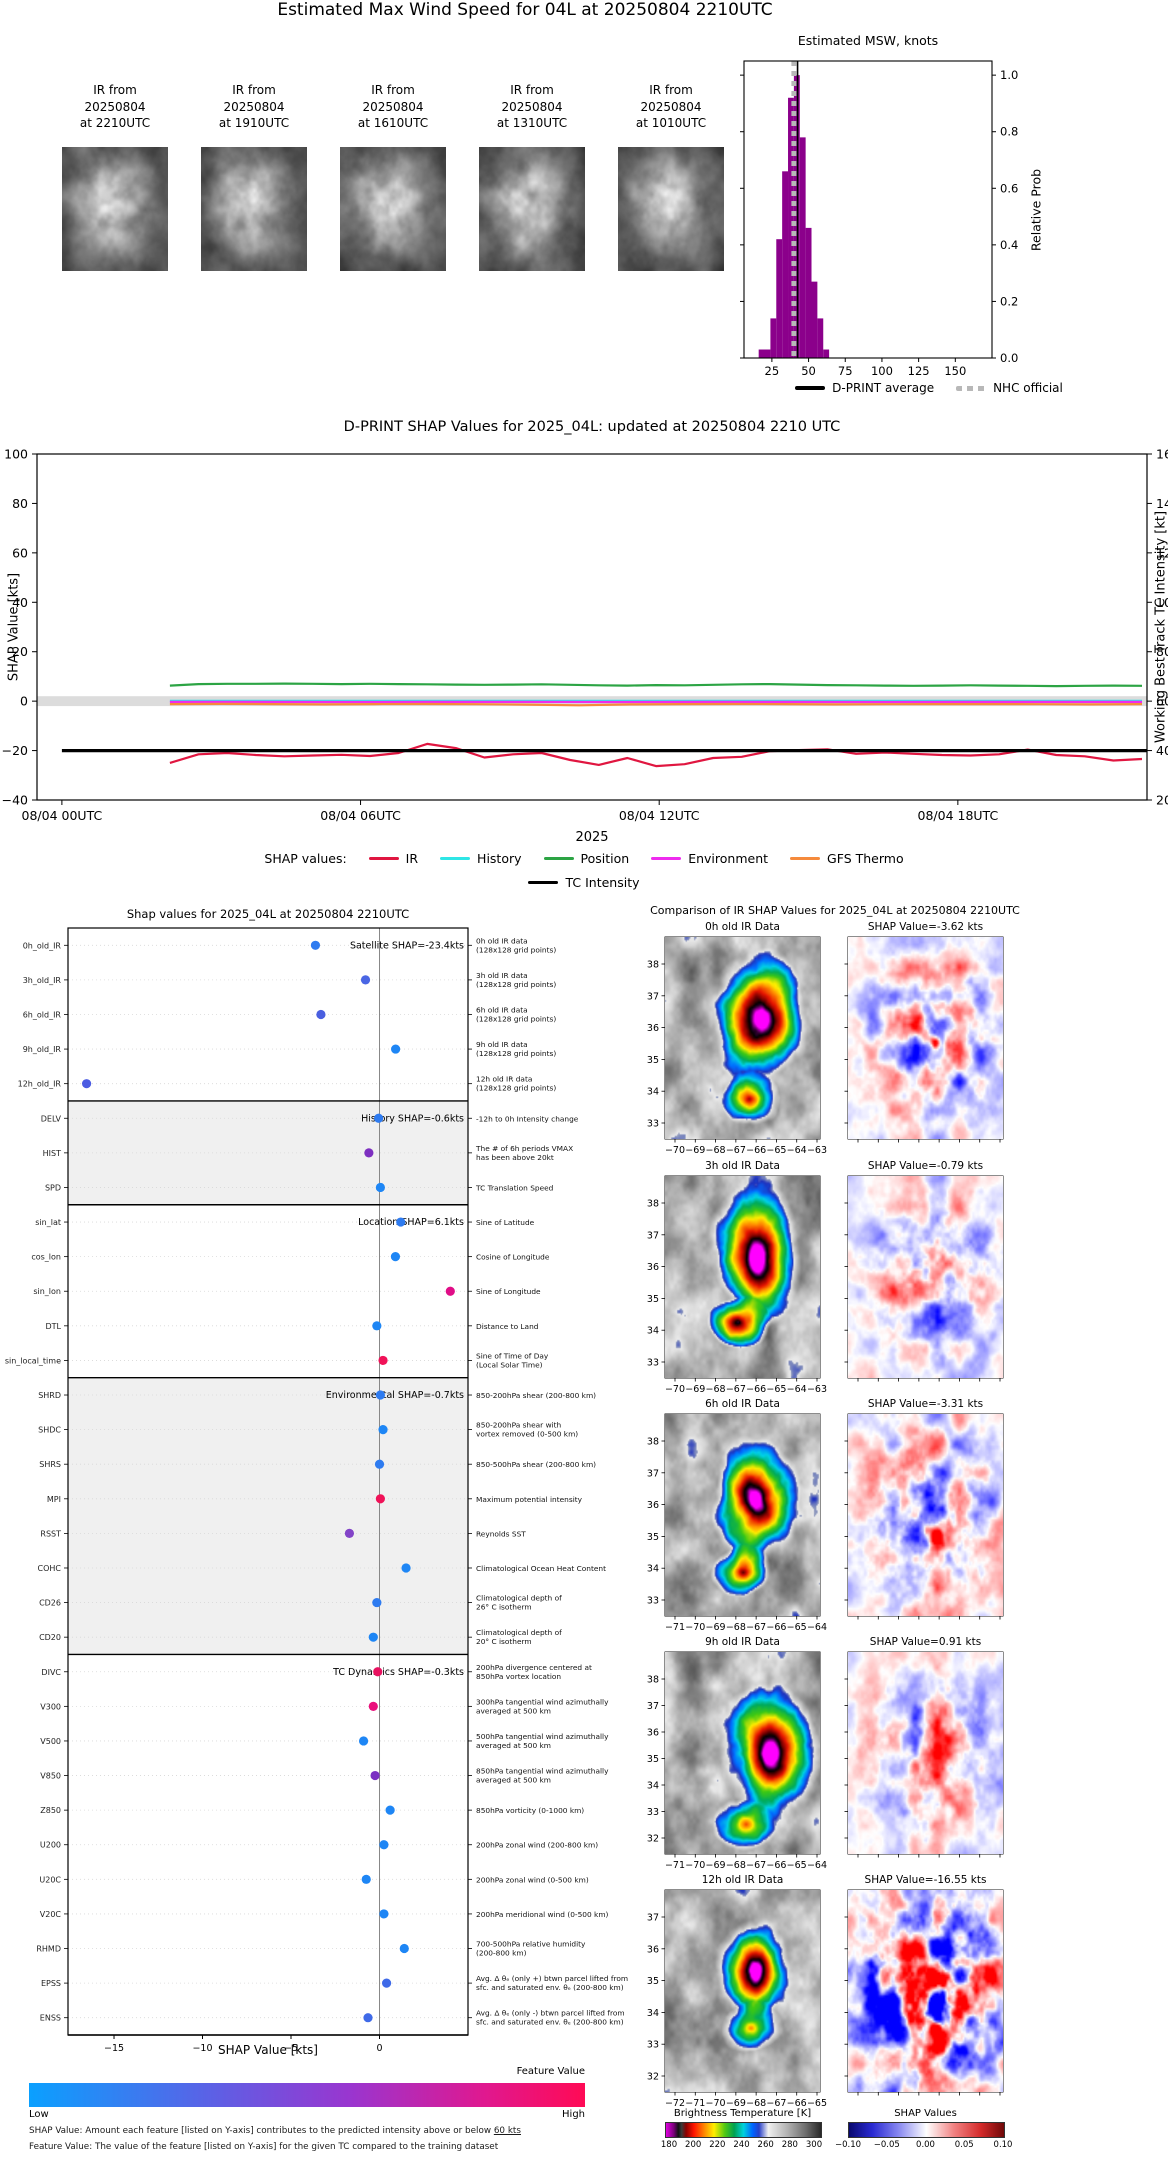 This screenshot has width=1168, height=2158. What do you see at coordinates (393, 858) in the screenshot?
I see `timeseries-legend-item: IR` at bounding box center [393, 858].